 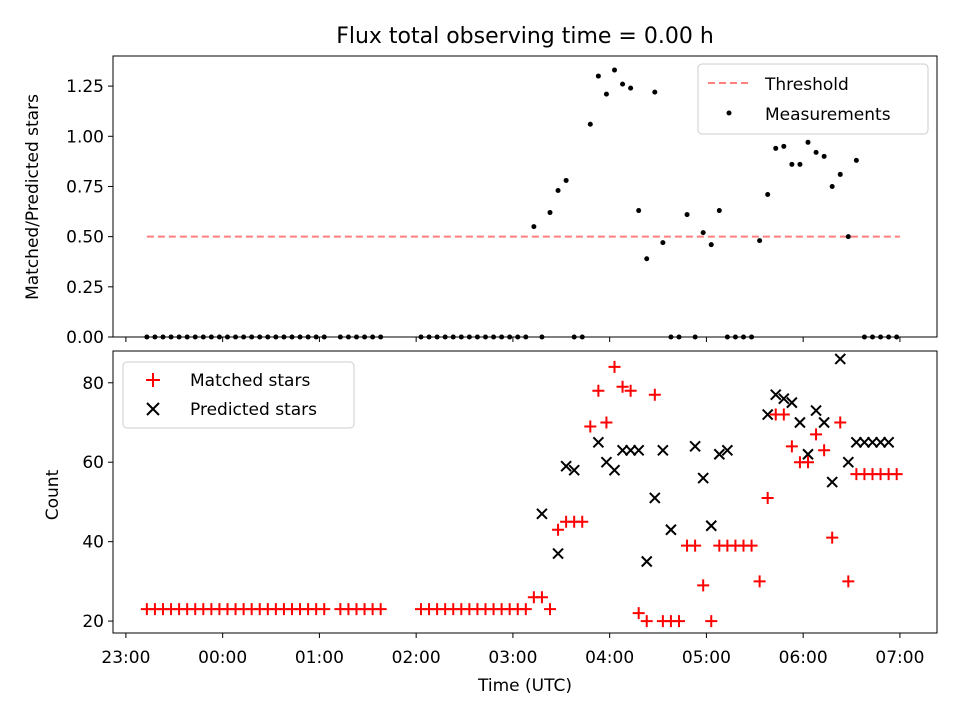 What do you see at coordinates (512, 658) in the screenshot?
I see `x-tick-label: 03:00` at bounding box center [512, 658].